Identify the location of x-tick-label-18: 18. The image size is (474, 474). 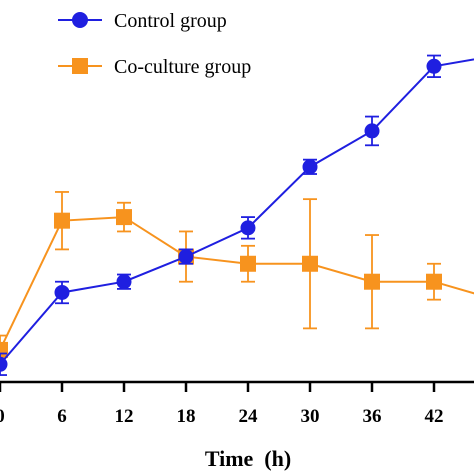
(186, 416).